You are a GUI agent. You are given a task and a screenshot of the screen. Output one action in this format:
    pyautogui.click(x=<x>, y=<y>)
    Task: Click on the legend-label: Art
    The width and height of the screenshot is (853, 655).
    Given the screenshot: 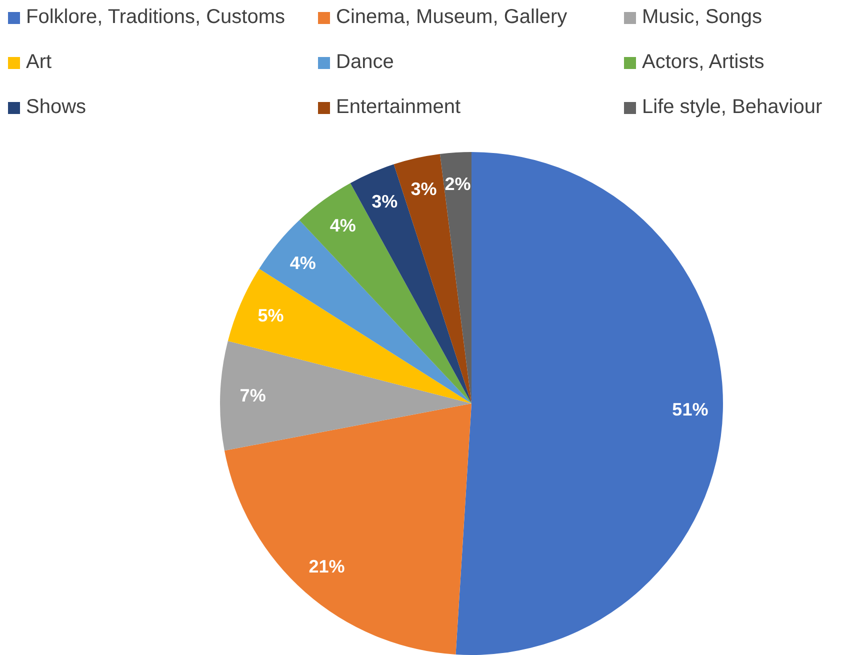 What is the action you would take?
    pyautogui.click(x=39, y=62)
    